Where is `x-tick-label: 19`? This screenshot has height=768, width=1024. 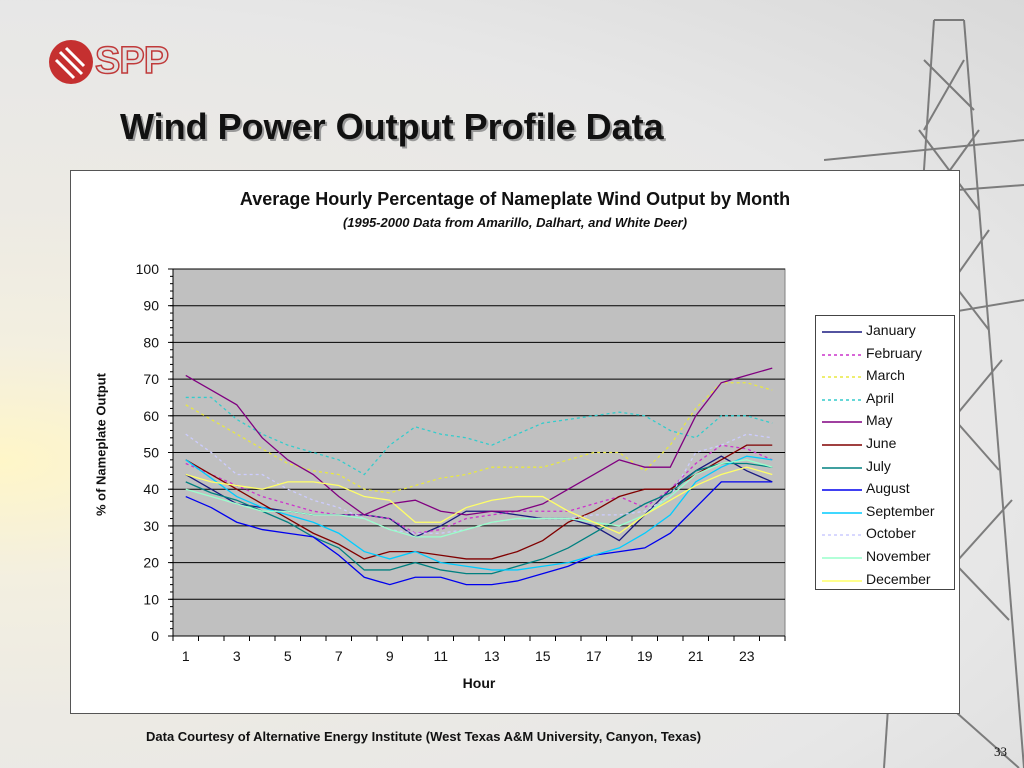
x-tick-label: 19 is located at coordinates (645, 656).